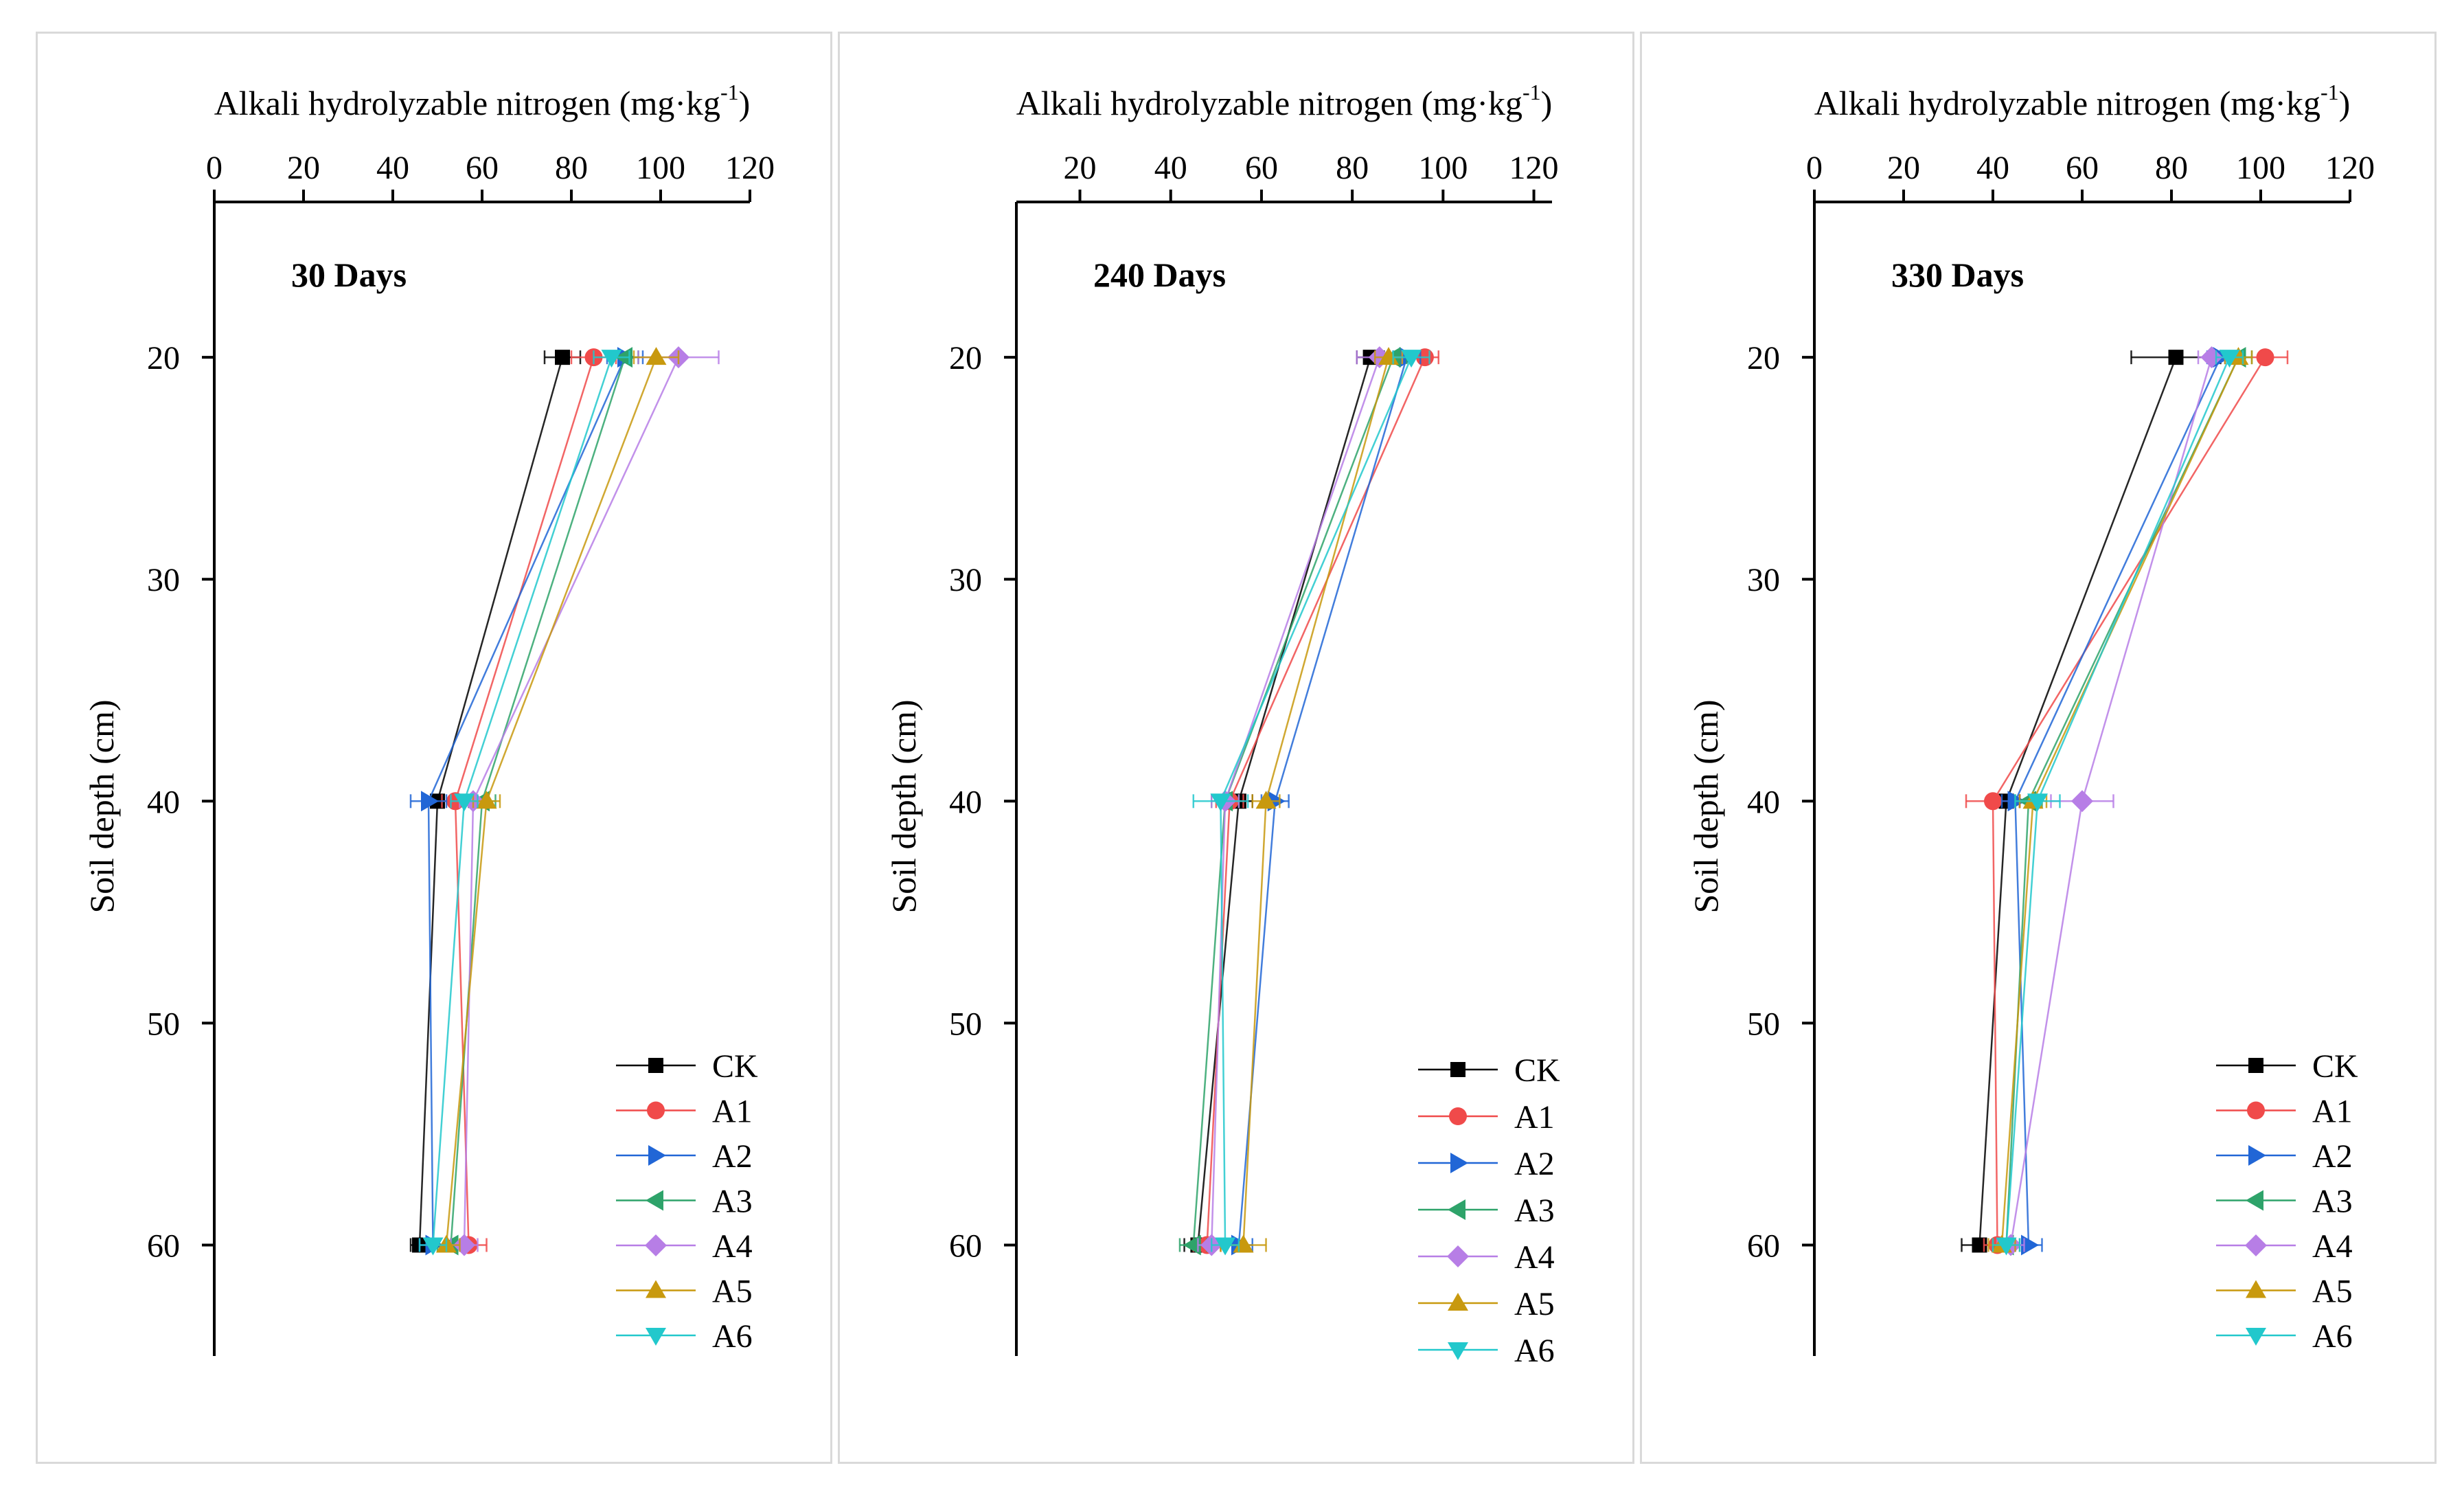 The image size is (2464, 1503). I want to click on legend-item-a1: A1, so click(2284, 1112).